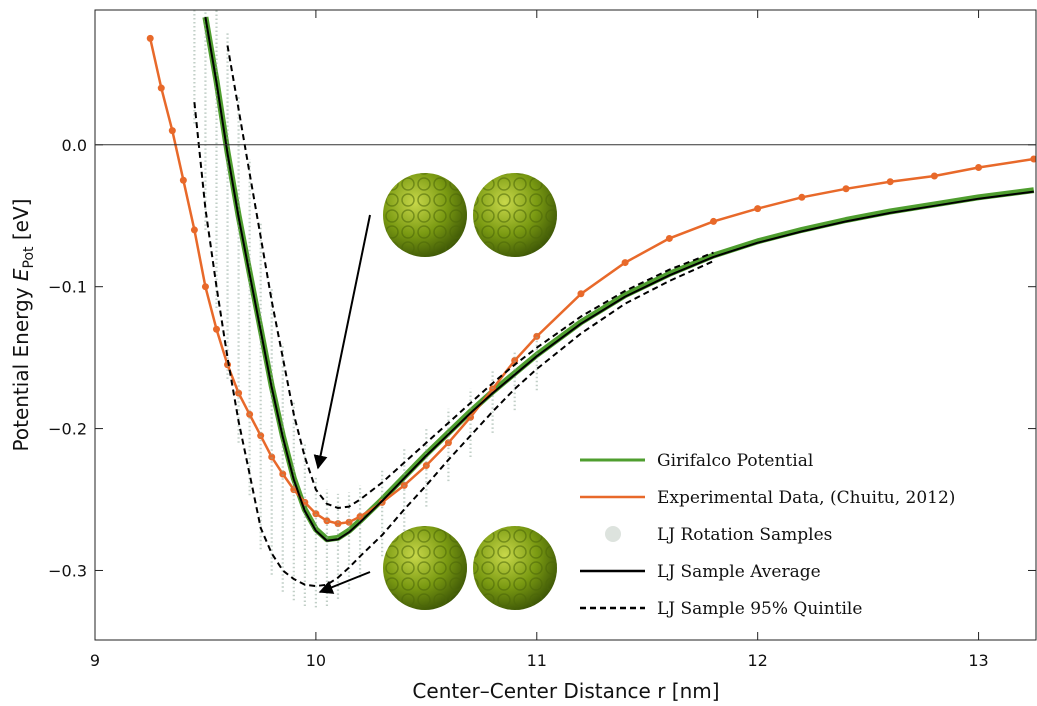 This screenshot has height=706, width=1037. I want to click on x-tick-label: 13, so click(978, 660).